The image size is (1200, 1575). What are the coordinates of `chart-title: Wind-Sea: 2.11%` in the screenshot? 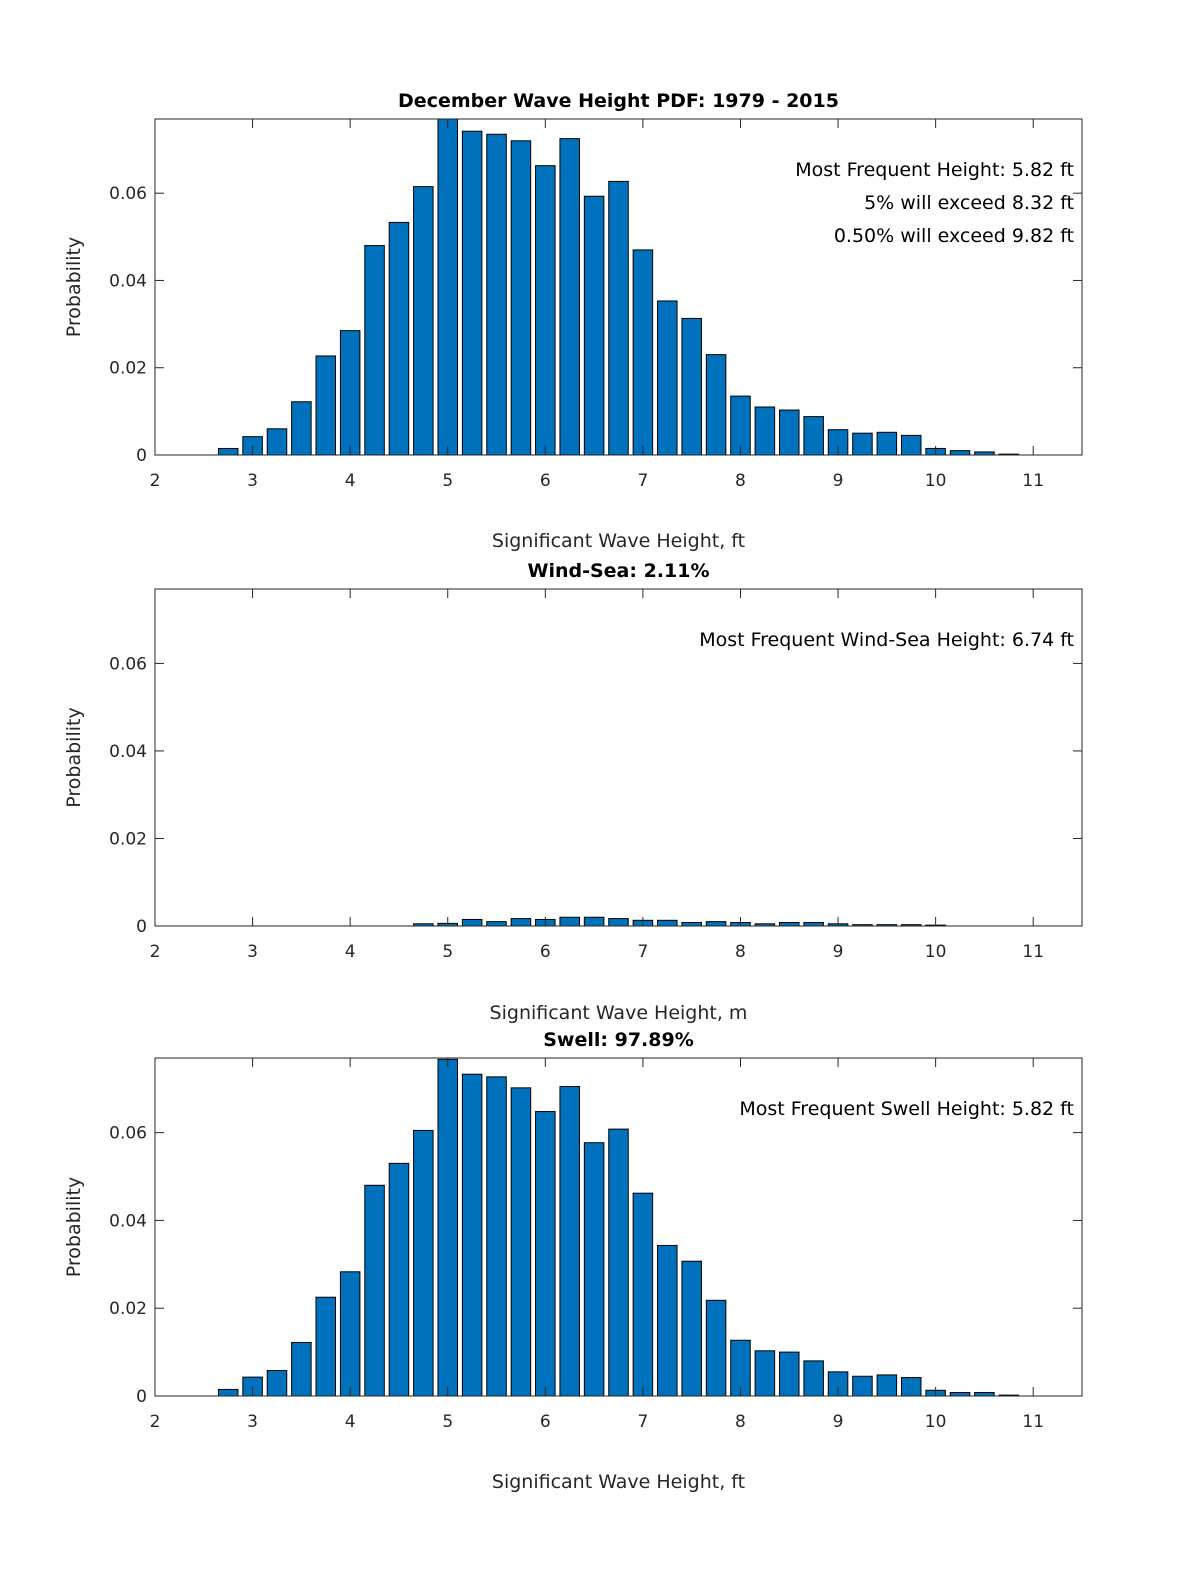 It's located at (618, 571).